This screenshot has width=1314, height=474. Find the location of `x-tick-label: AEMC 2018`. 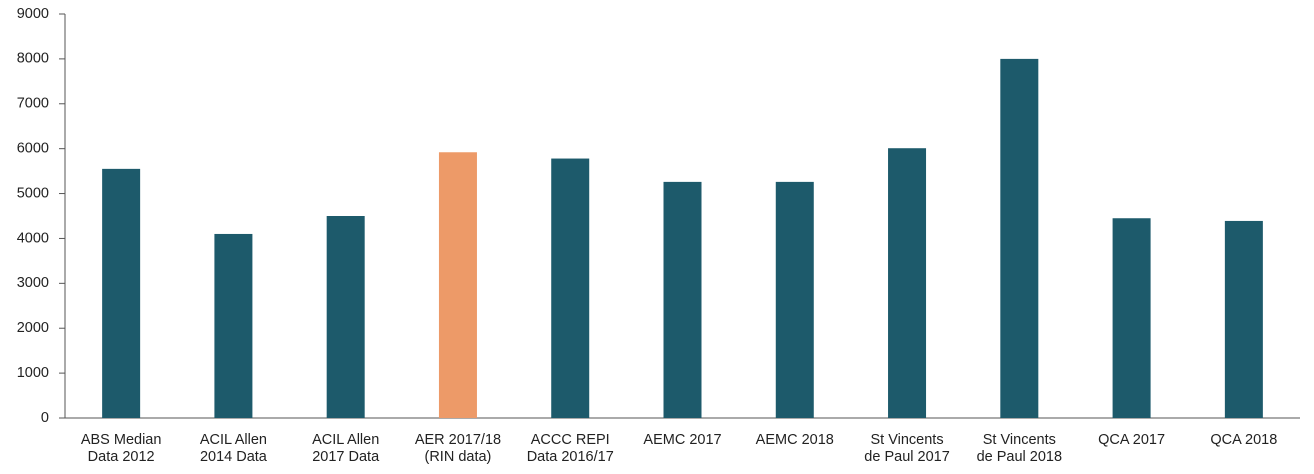

x-tick-label: AEMC 2018 is located at coordinates (795, 440).